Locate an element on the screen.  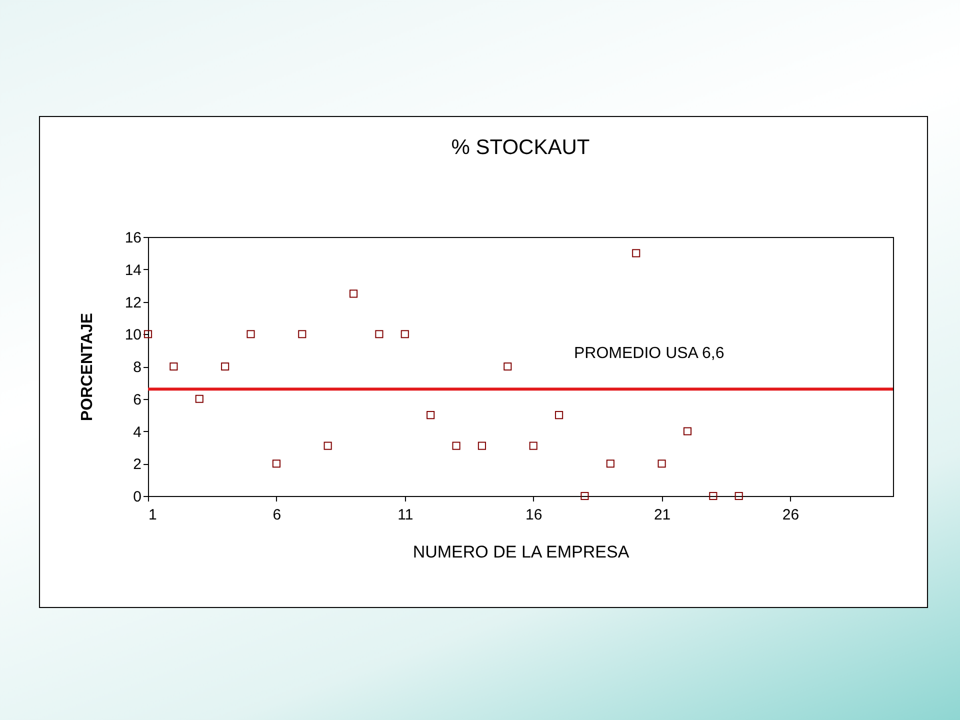
y-tick-label: 10 is located at coordinates (133, 335).